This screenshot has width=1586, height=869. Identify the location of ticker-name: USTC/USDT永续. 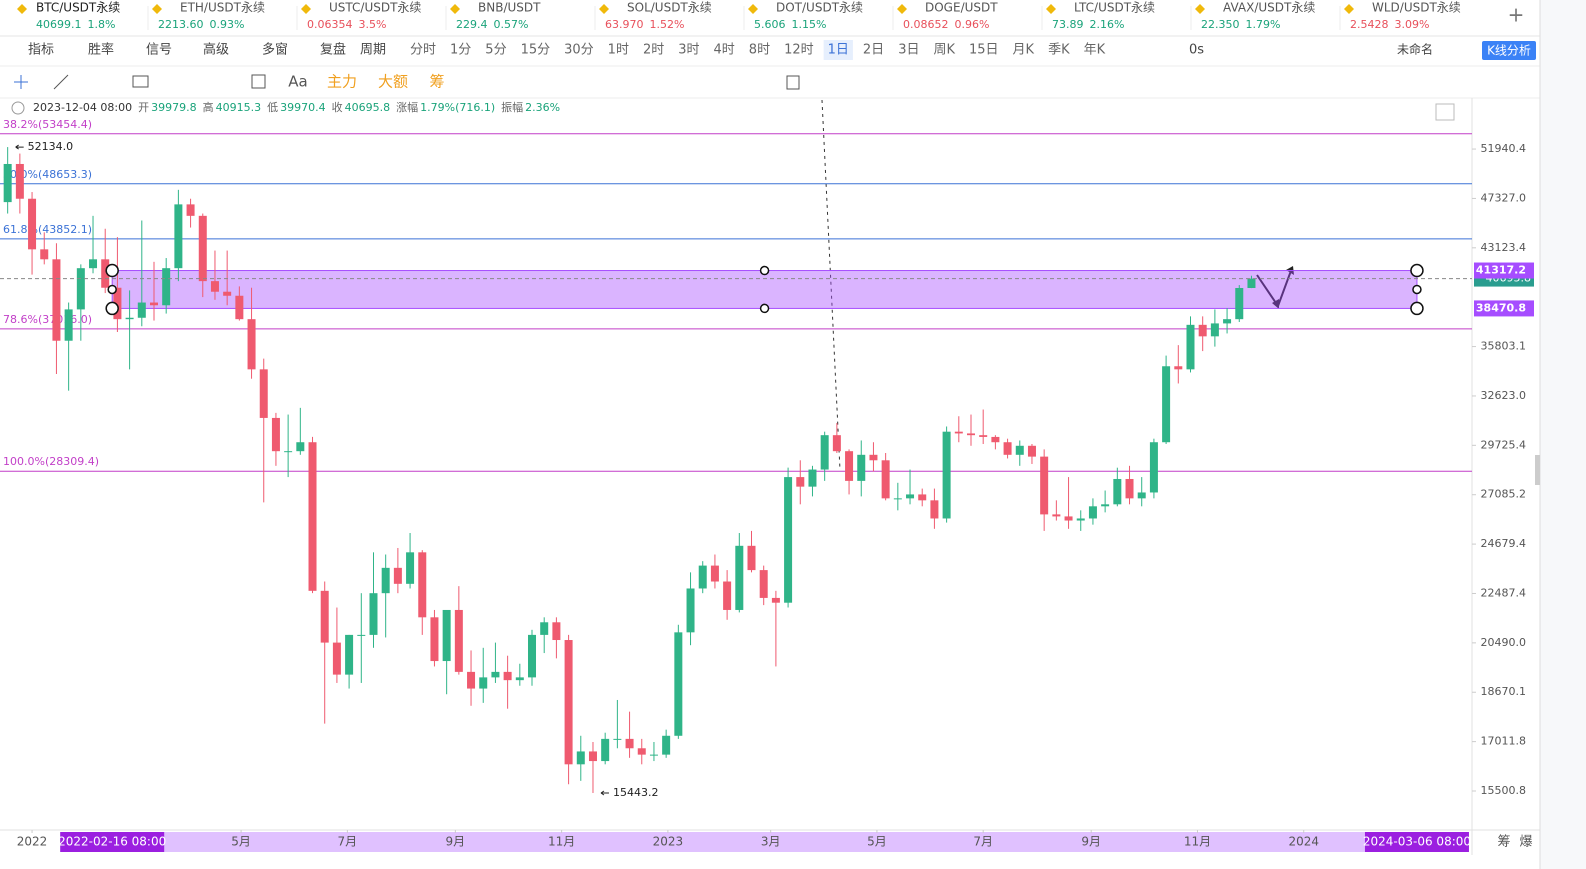
(375, 8).